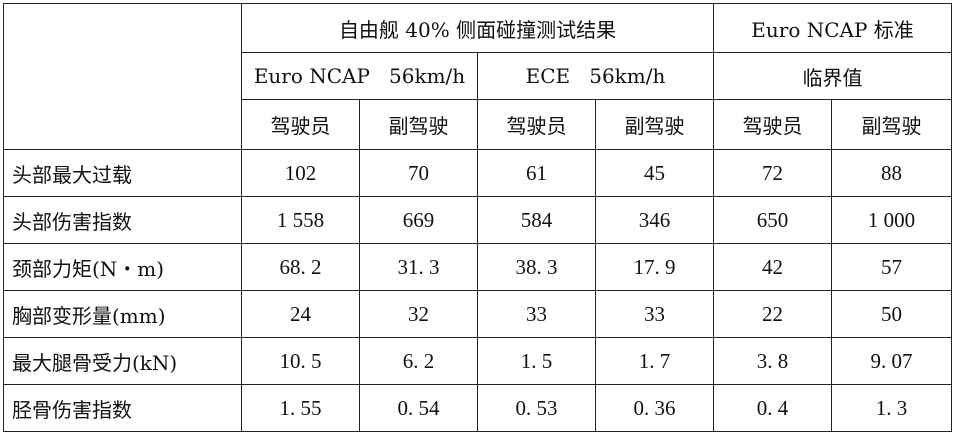 The height and width of the screenshot is (436, 956). Describe the element at coordinates (892, 173) in the screenshot. I see `table-cell: 88` at that location.